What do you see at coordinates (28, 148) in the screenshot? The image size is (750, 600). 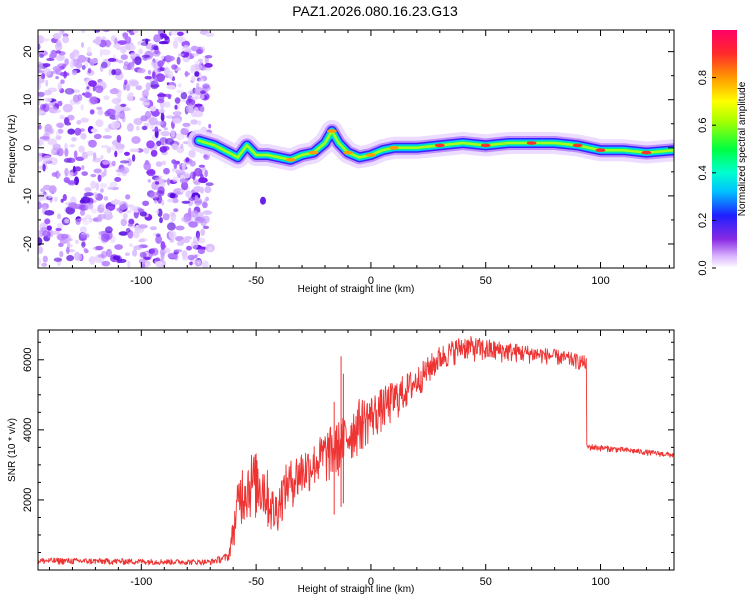 I see `y-tick-label: 0` at bounding box center [28, 148].